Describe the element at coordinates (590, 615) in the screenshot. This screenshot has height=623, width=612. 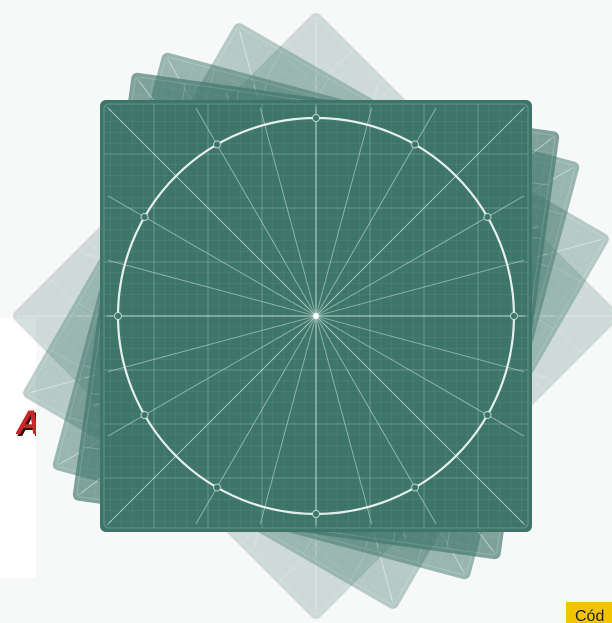
I see `product-code-label: Cód` at that location.